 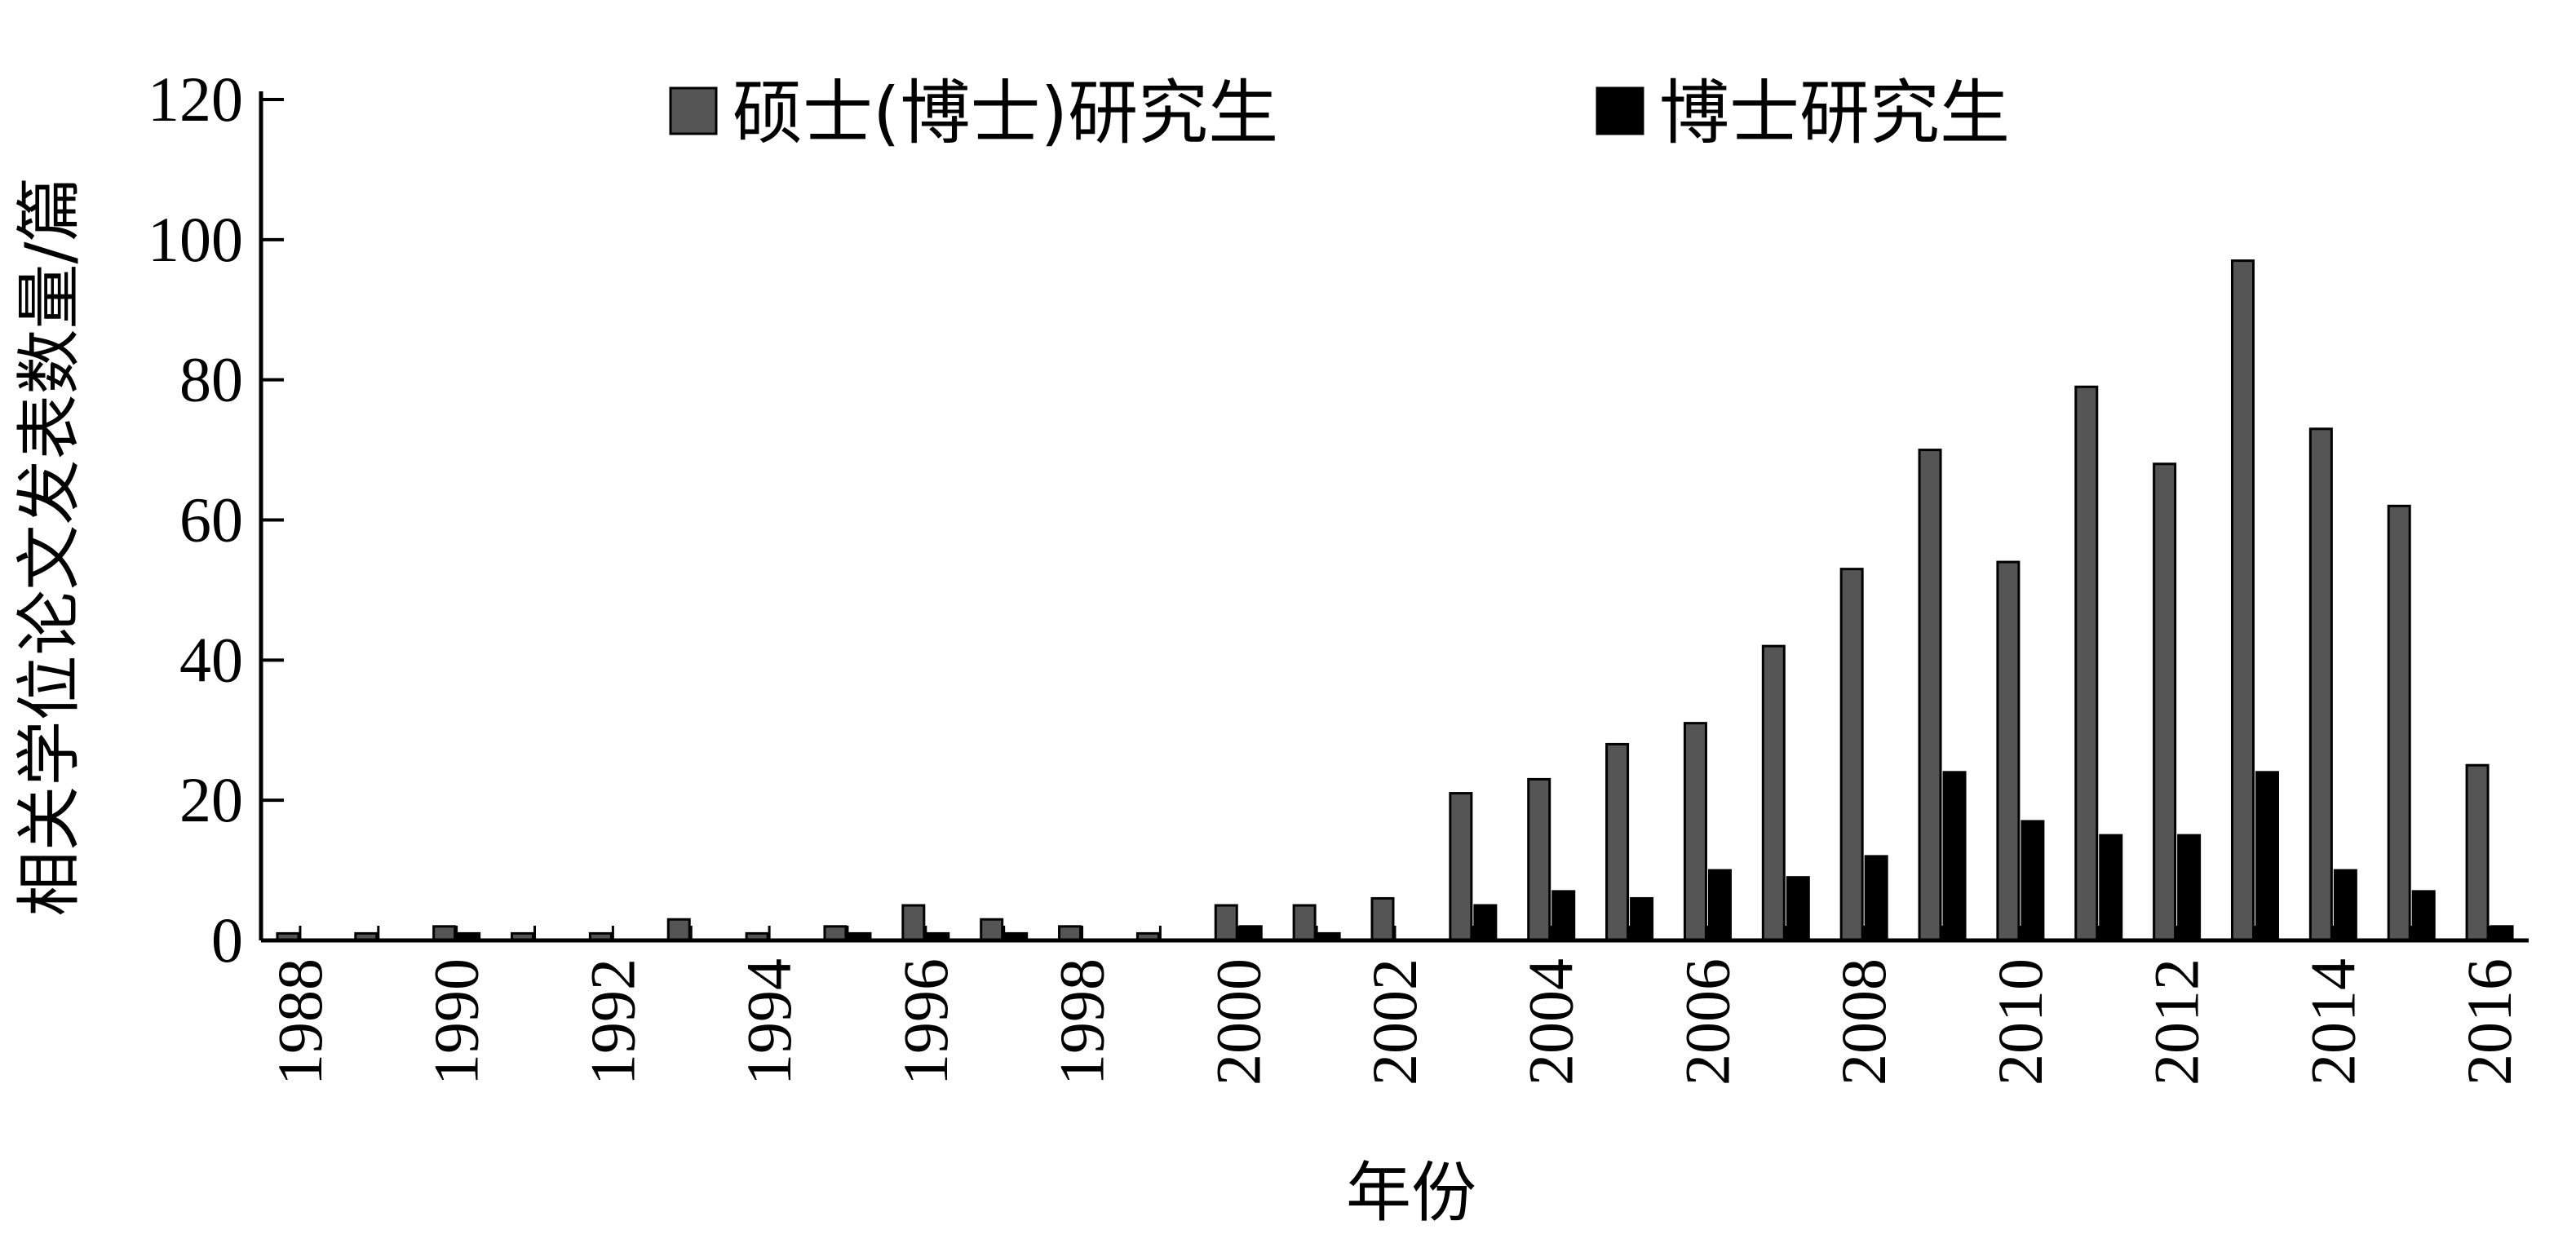 What do you see at coordinates (678, 930) in the screenshot?
I see `bar-series1-1993` at bounding box center [678, 930].